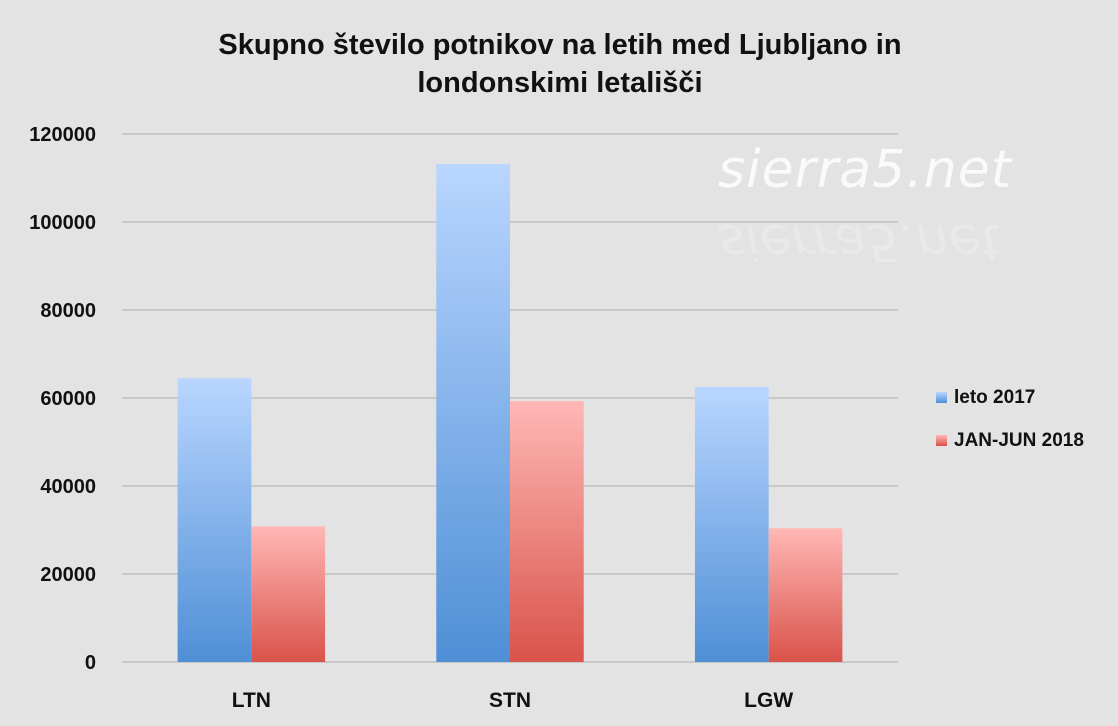 The image size is (1118, 726). Describe the element at coordinates (560, 83) in the screenshot. I see `chart-title-line-2: londonskimi letališči` at that location.